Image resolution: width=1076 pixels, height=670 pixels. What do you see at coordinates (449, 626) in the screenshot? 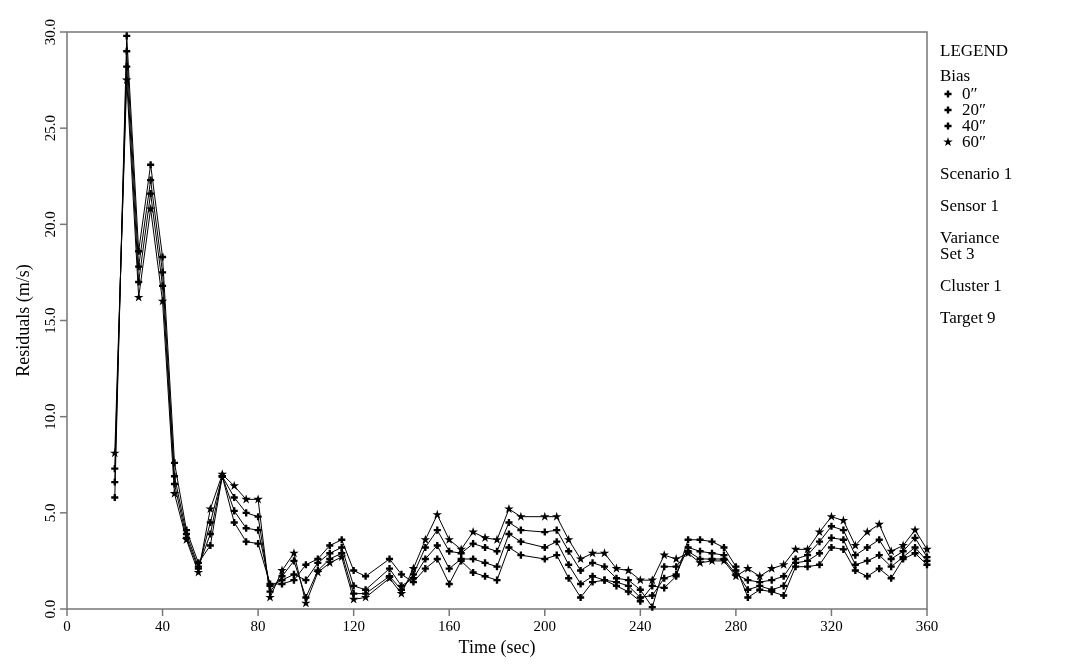
I see `x-tick-label: 160` at bounding box center [449, 626].